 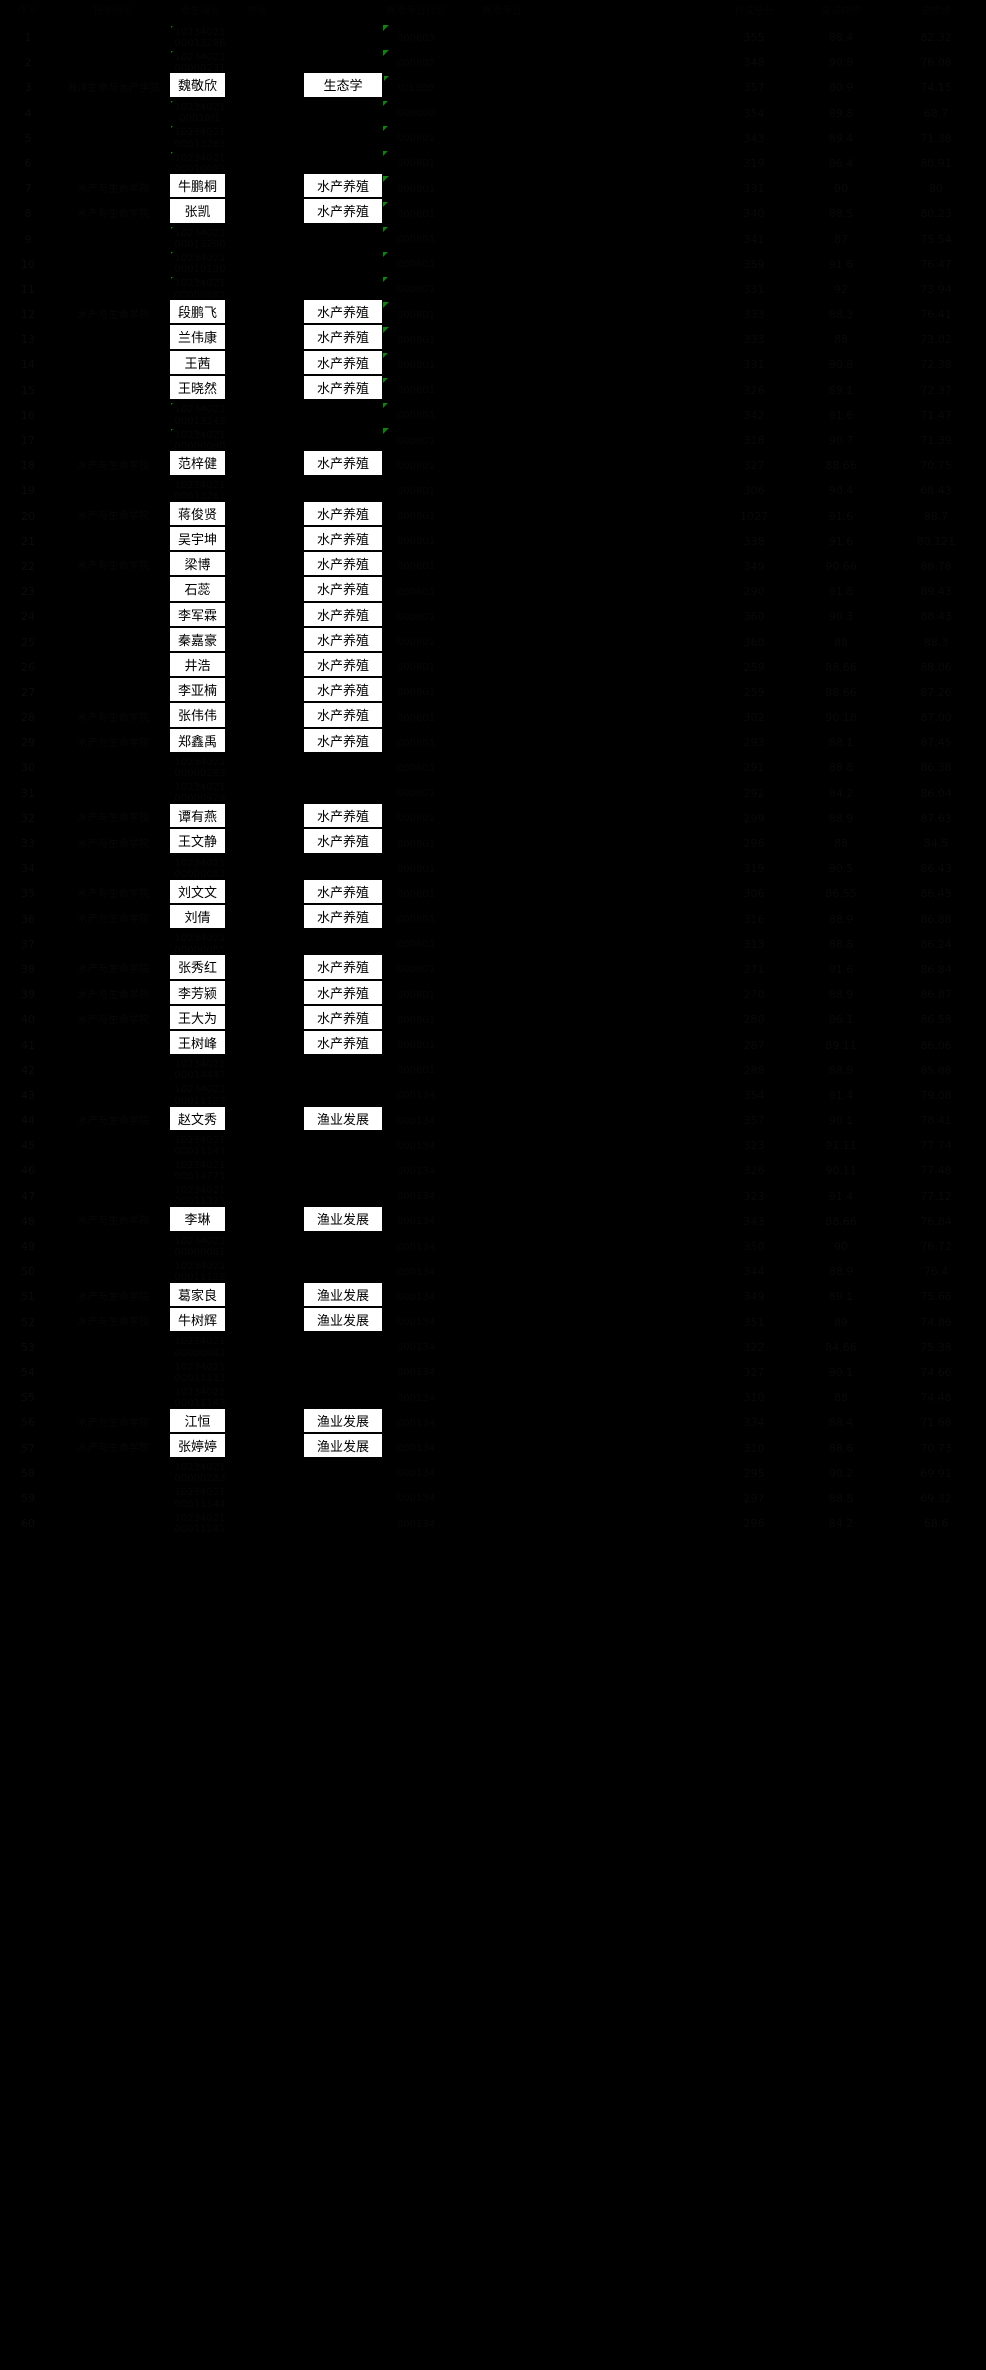 I want to click on student-name-callout: 秦嘉豪, so click(x=197, y=639).